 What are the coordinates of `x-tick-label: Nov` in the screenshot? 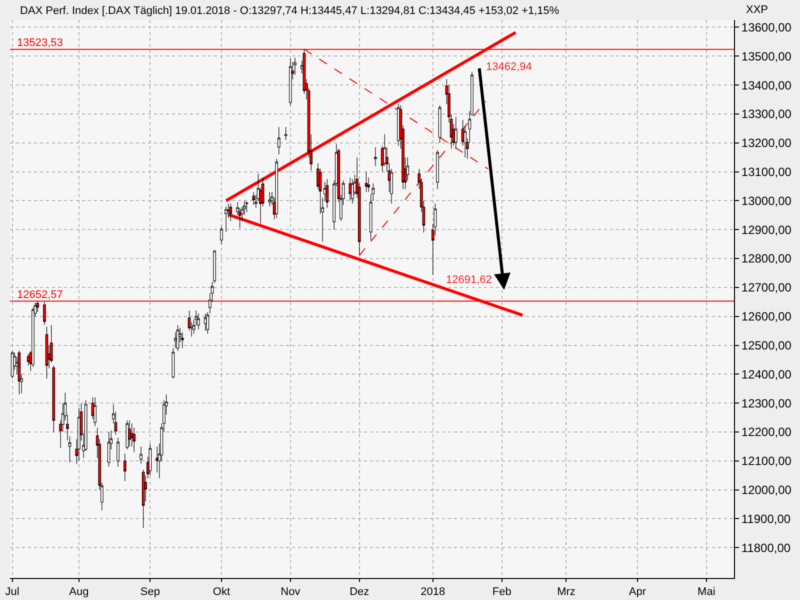 It's located at (290, 592).